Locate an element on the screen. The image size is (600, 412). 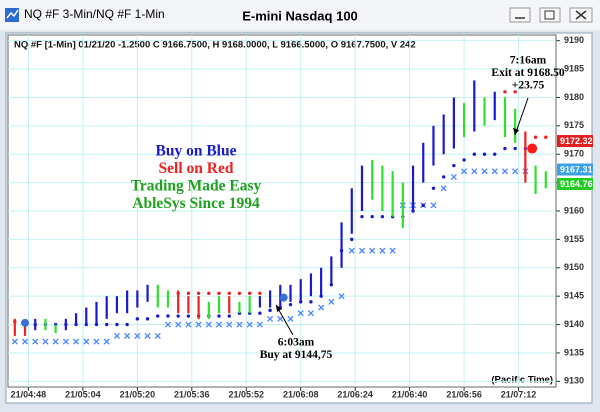
restore-button is located at coordinates (550, 15).